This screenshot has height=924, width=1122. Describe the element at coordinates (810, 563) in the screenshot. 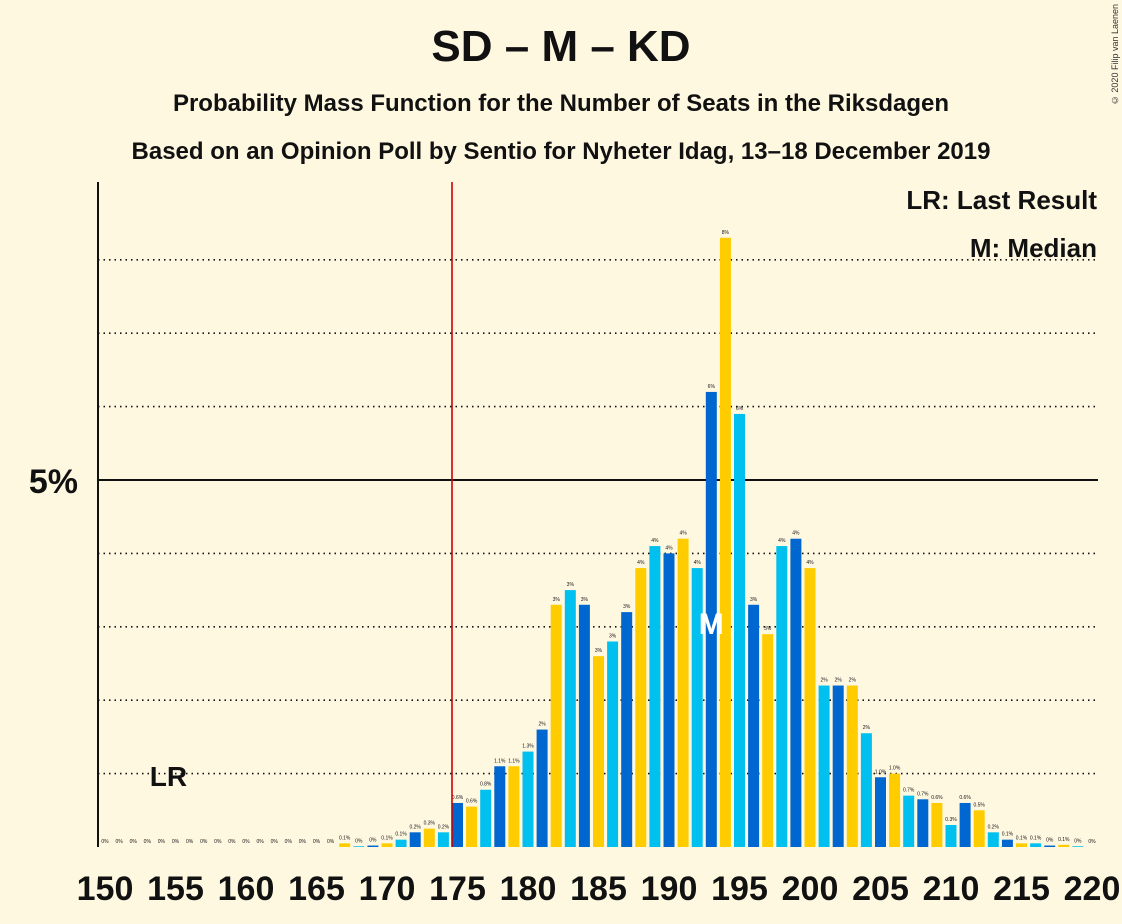

I see `data-label-seat-200: 4%` at that location.